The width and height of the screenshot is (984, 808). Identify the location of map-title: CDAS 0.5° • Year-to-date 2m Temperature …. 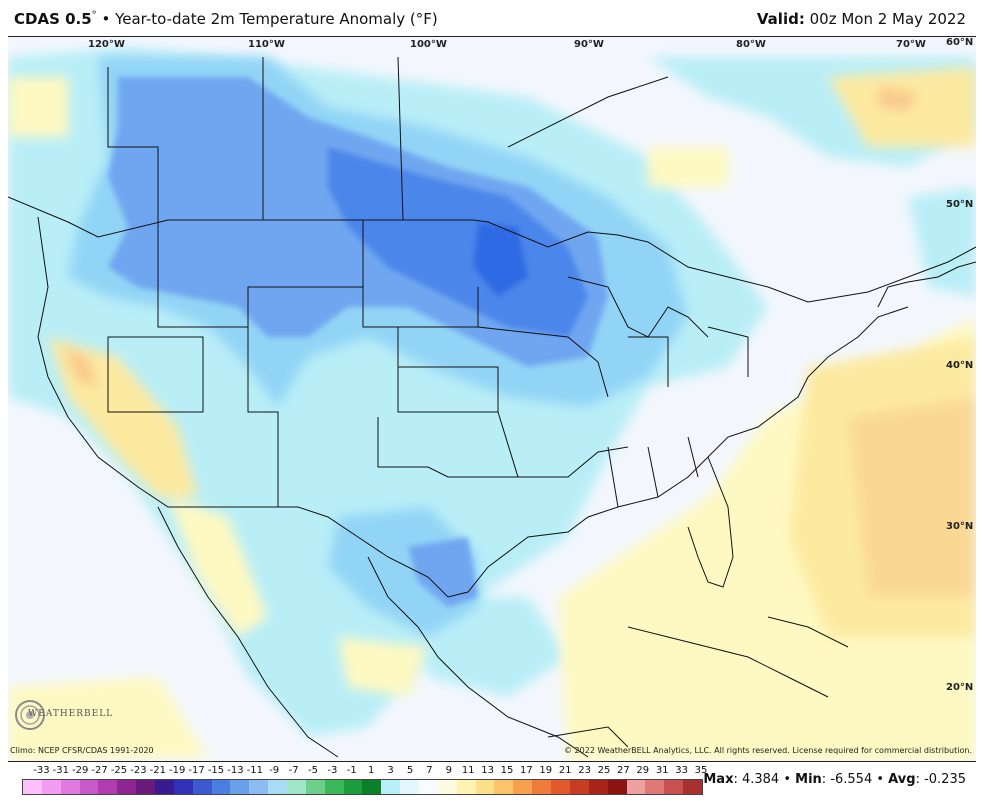
(226, 19).